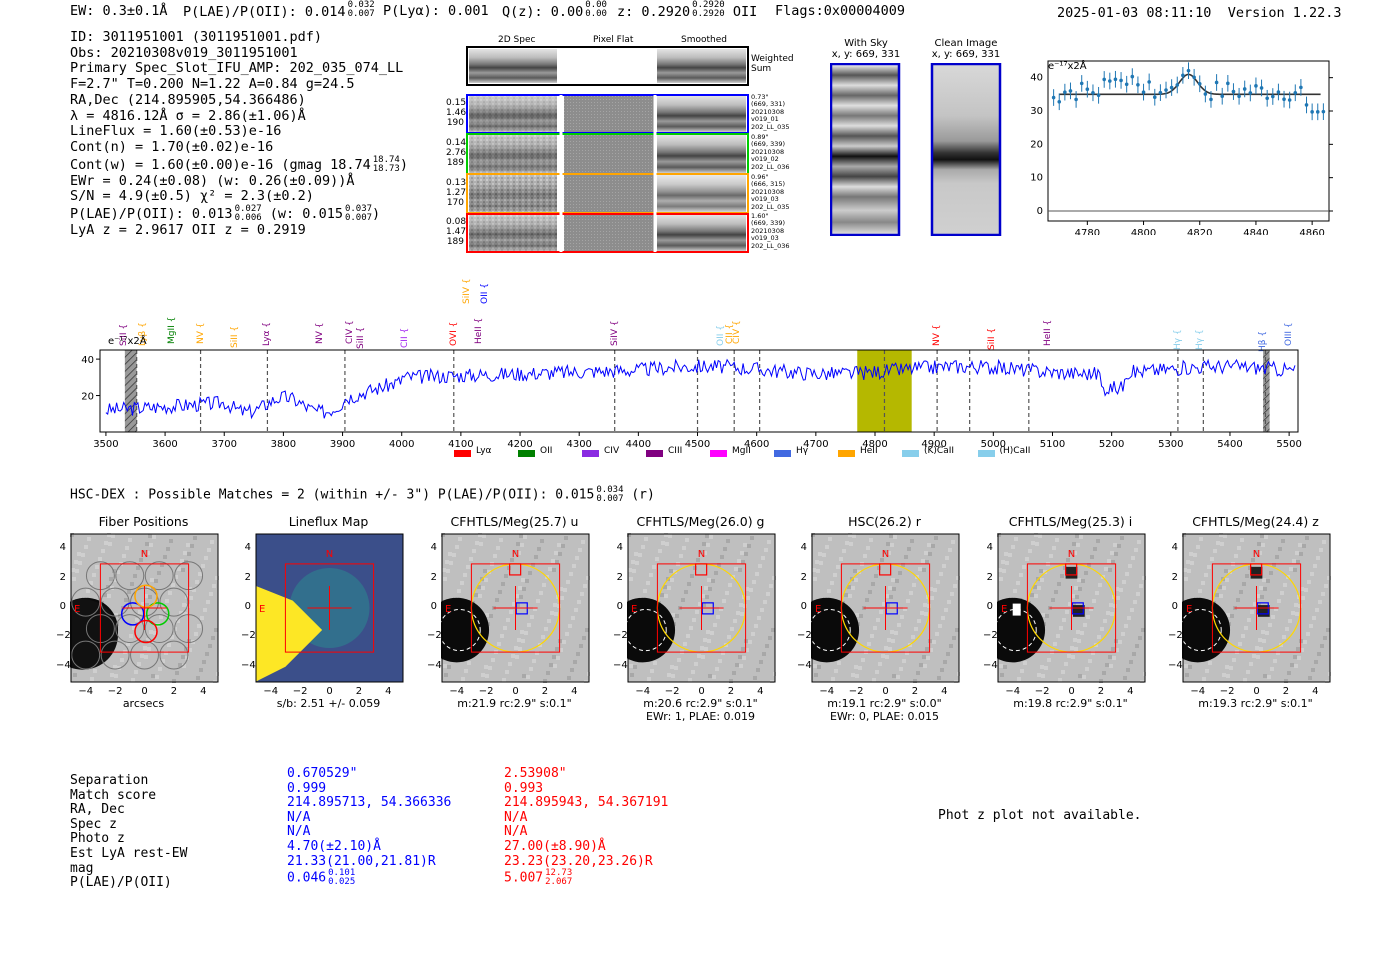  Describe the element at coordinates (555, 846) in the screenshot. I see `table-col2-value: 27.00(±8.90)Å` at that location.